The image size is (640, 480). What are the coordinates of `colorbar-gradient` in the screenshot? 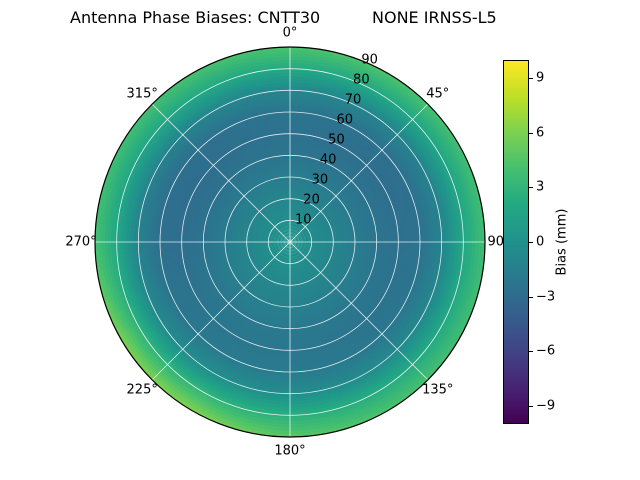 It's located at (516, 242).